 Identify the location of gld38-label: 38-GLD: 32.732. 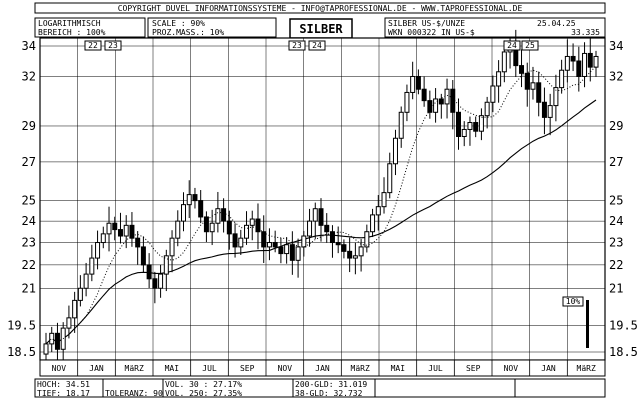
(329, 393).